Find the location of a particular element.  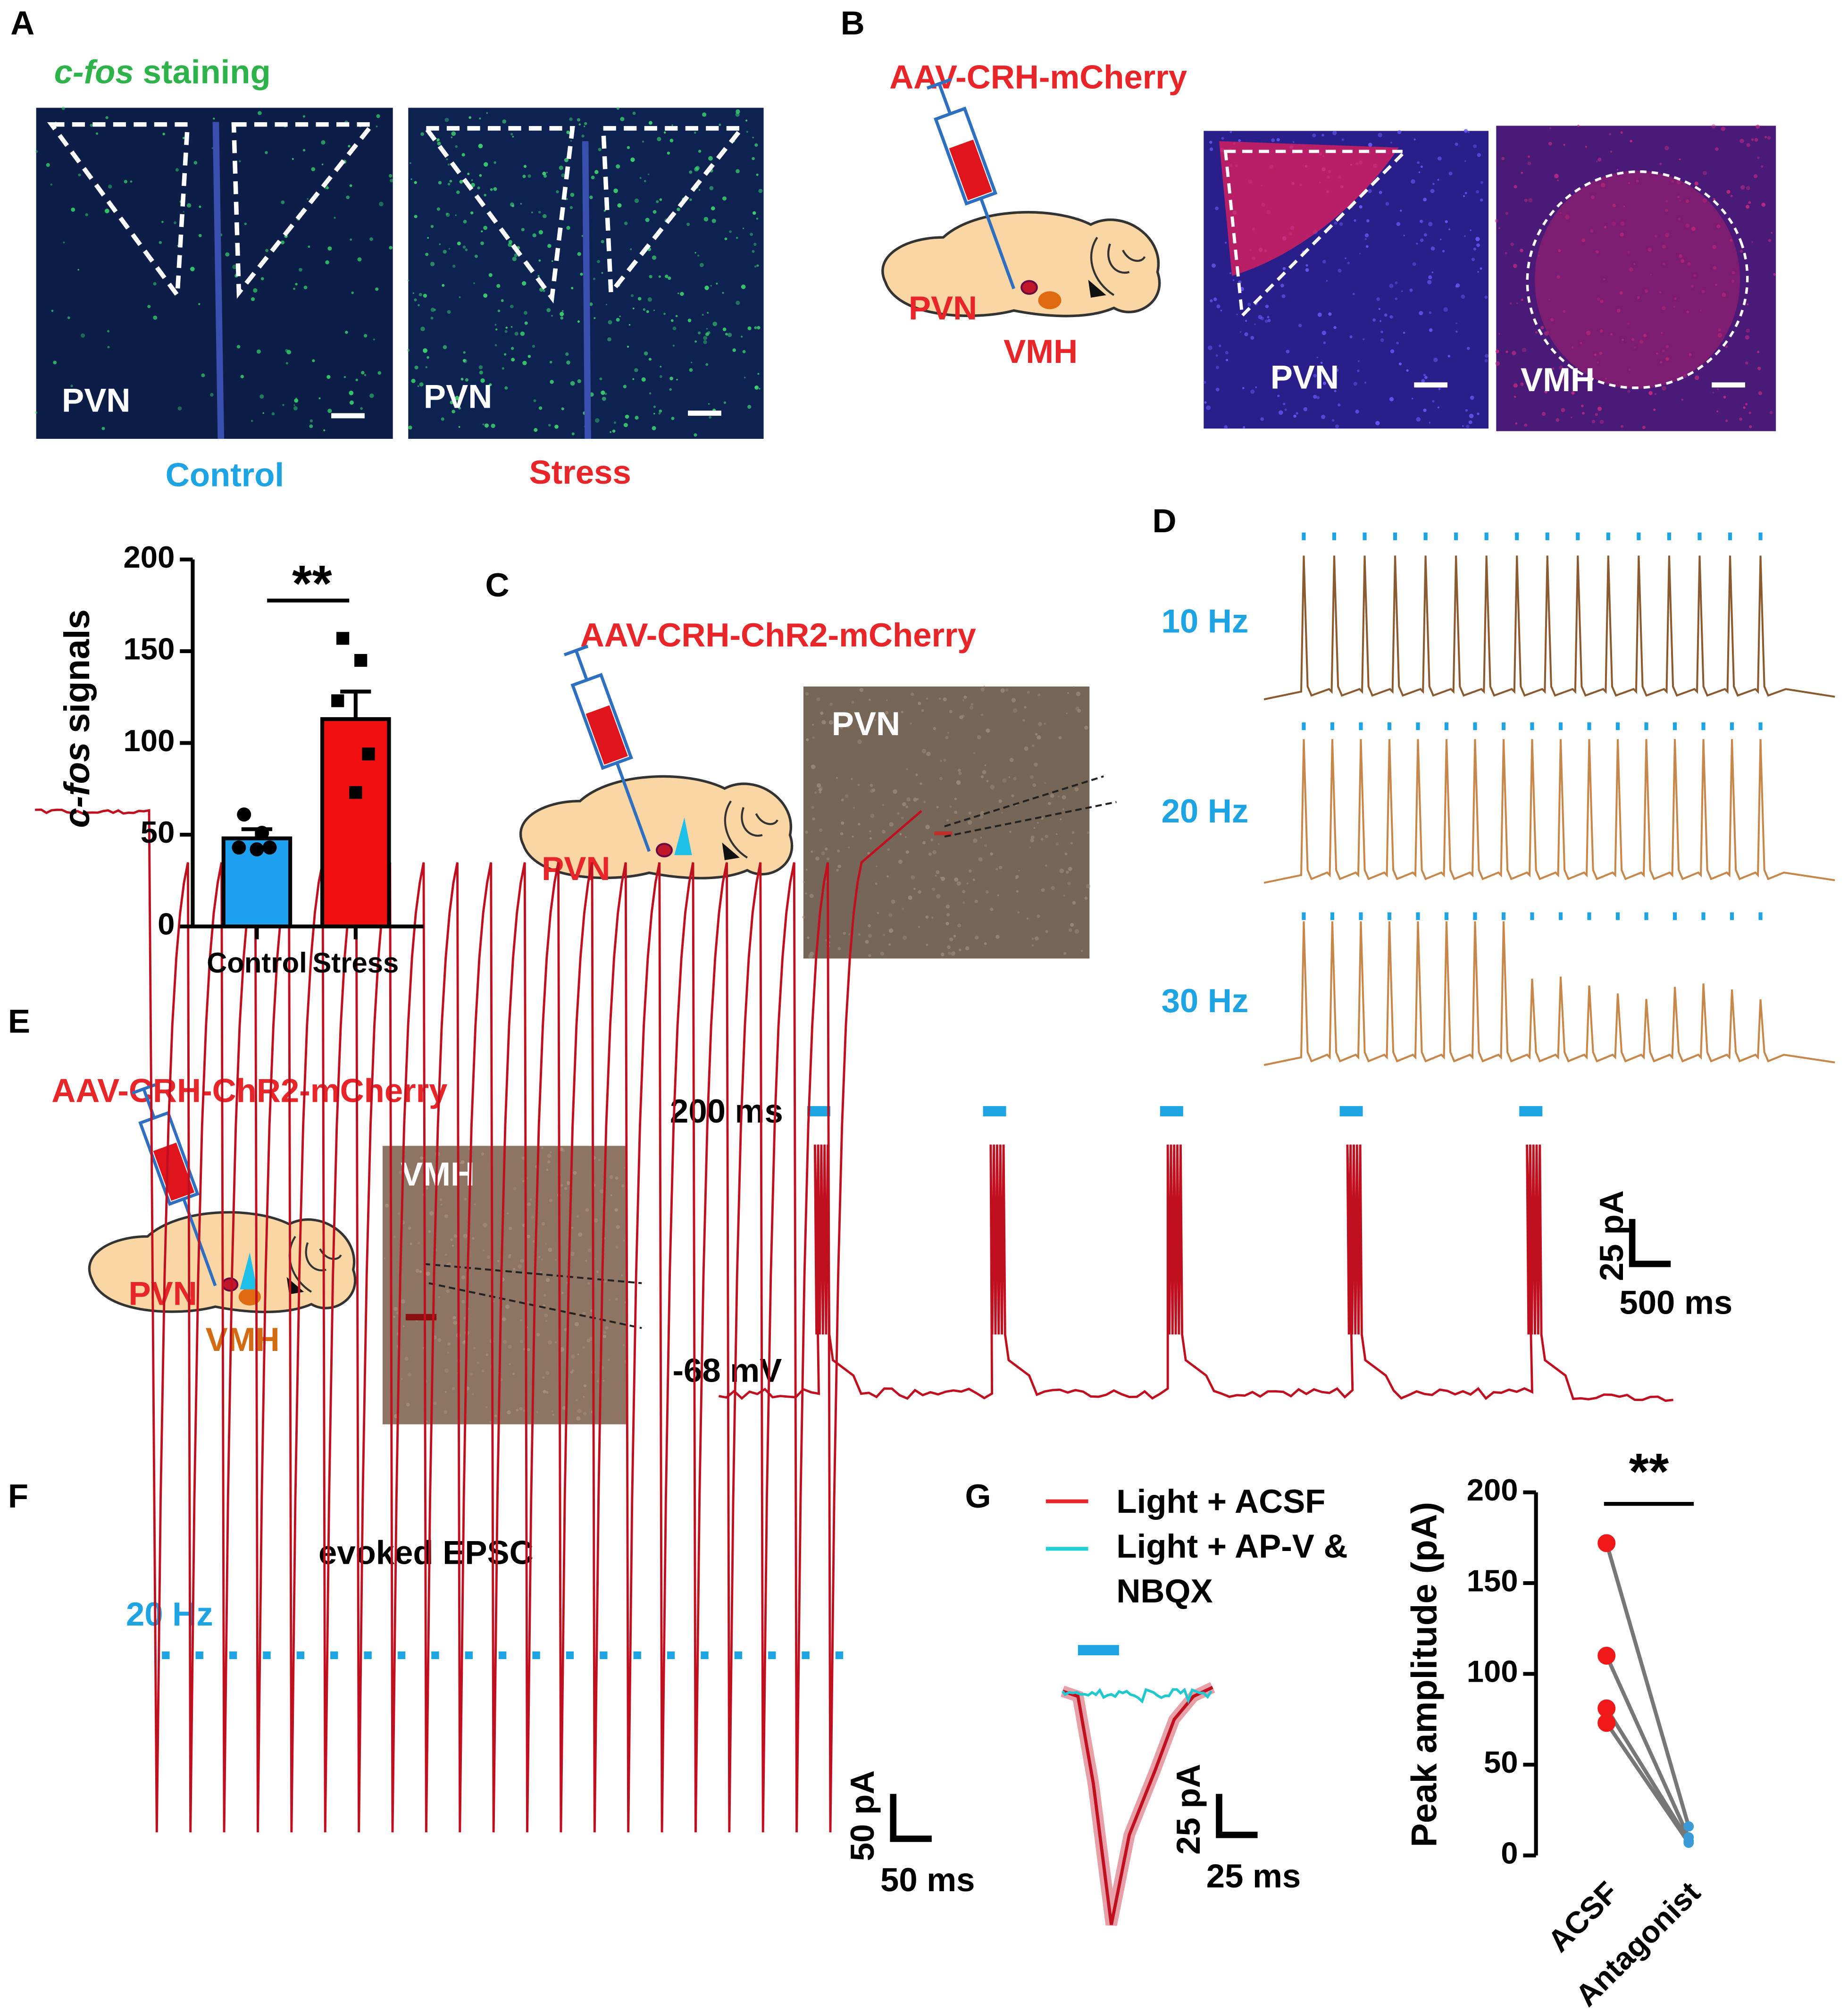

acsf-trace is located at coordinates (1137, 1805).